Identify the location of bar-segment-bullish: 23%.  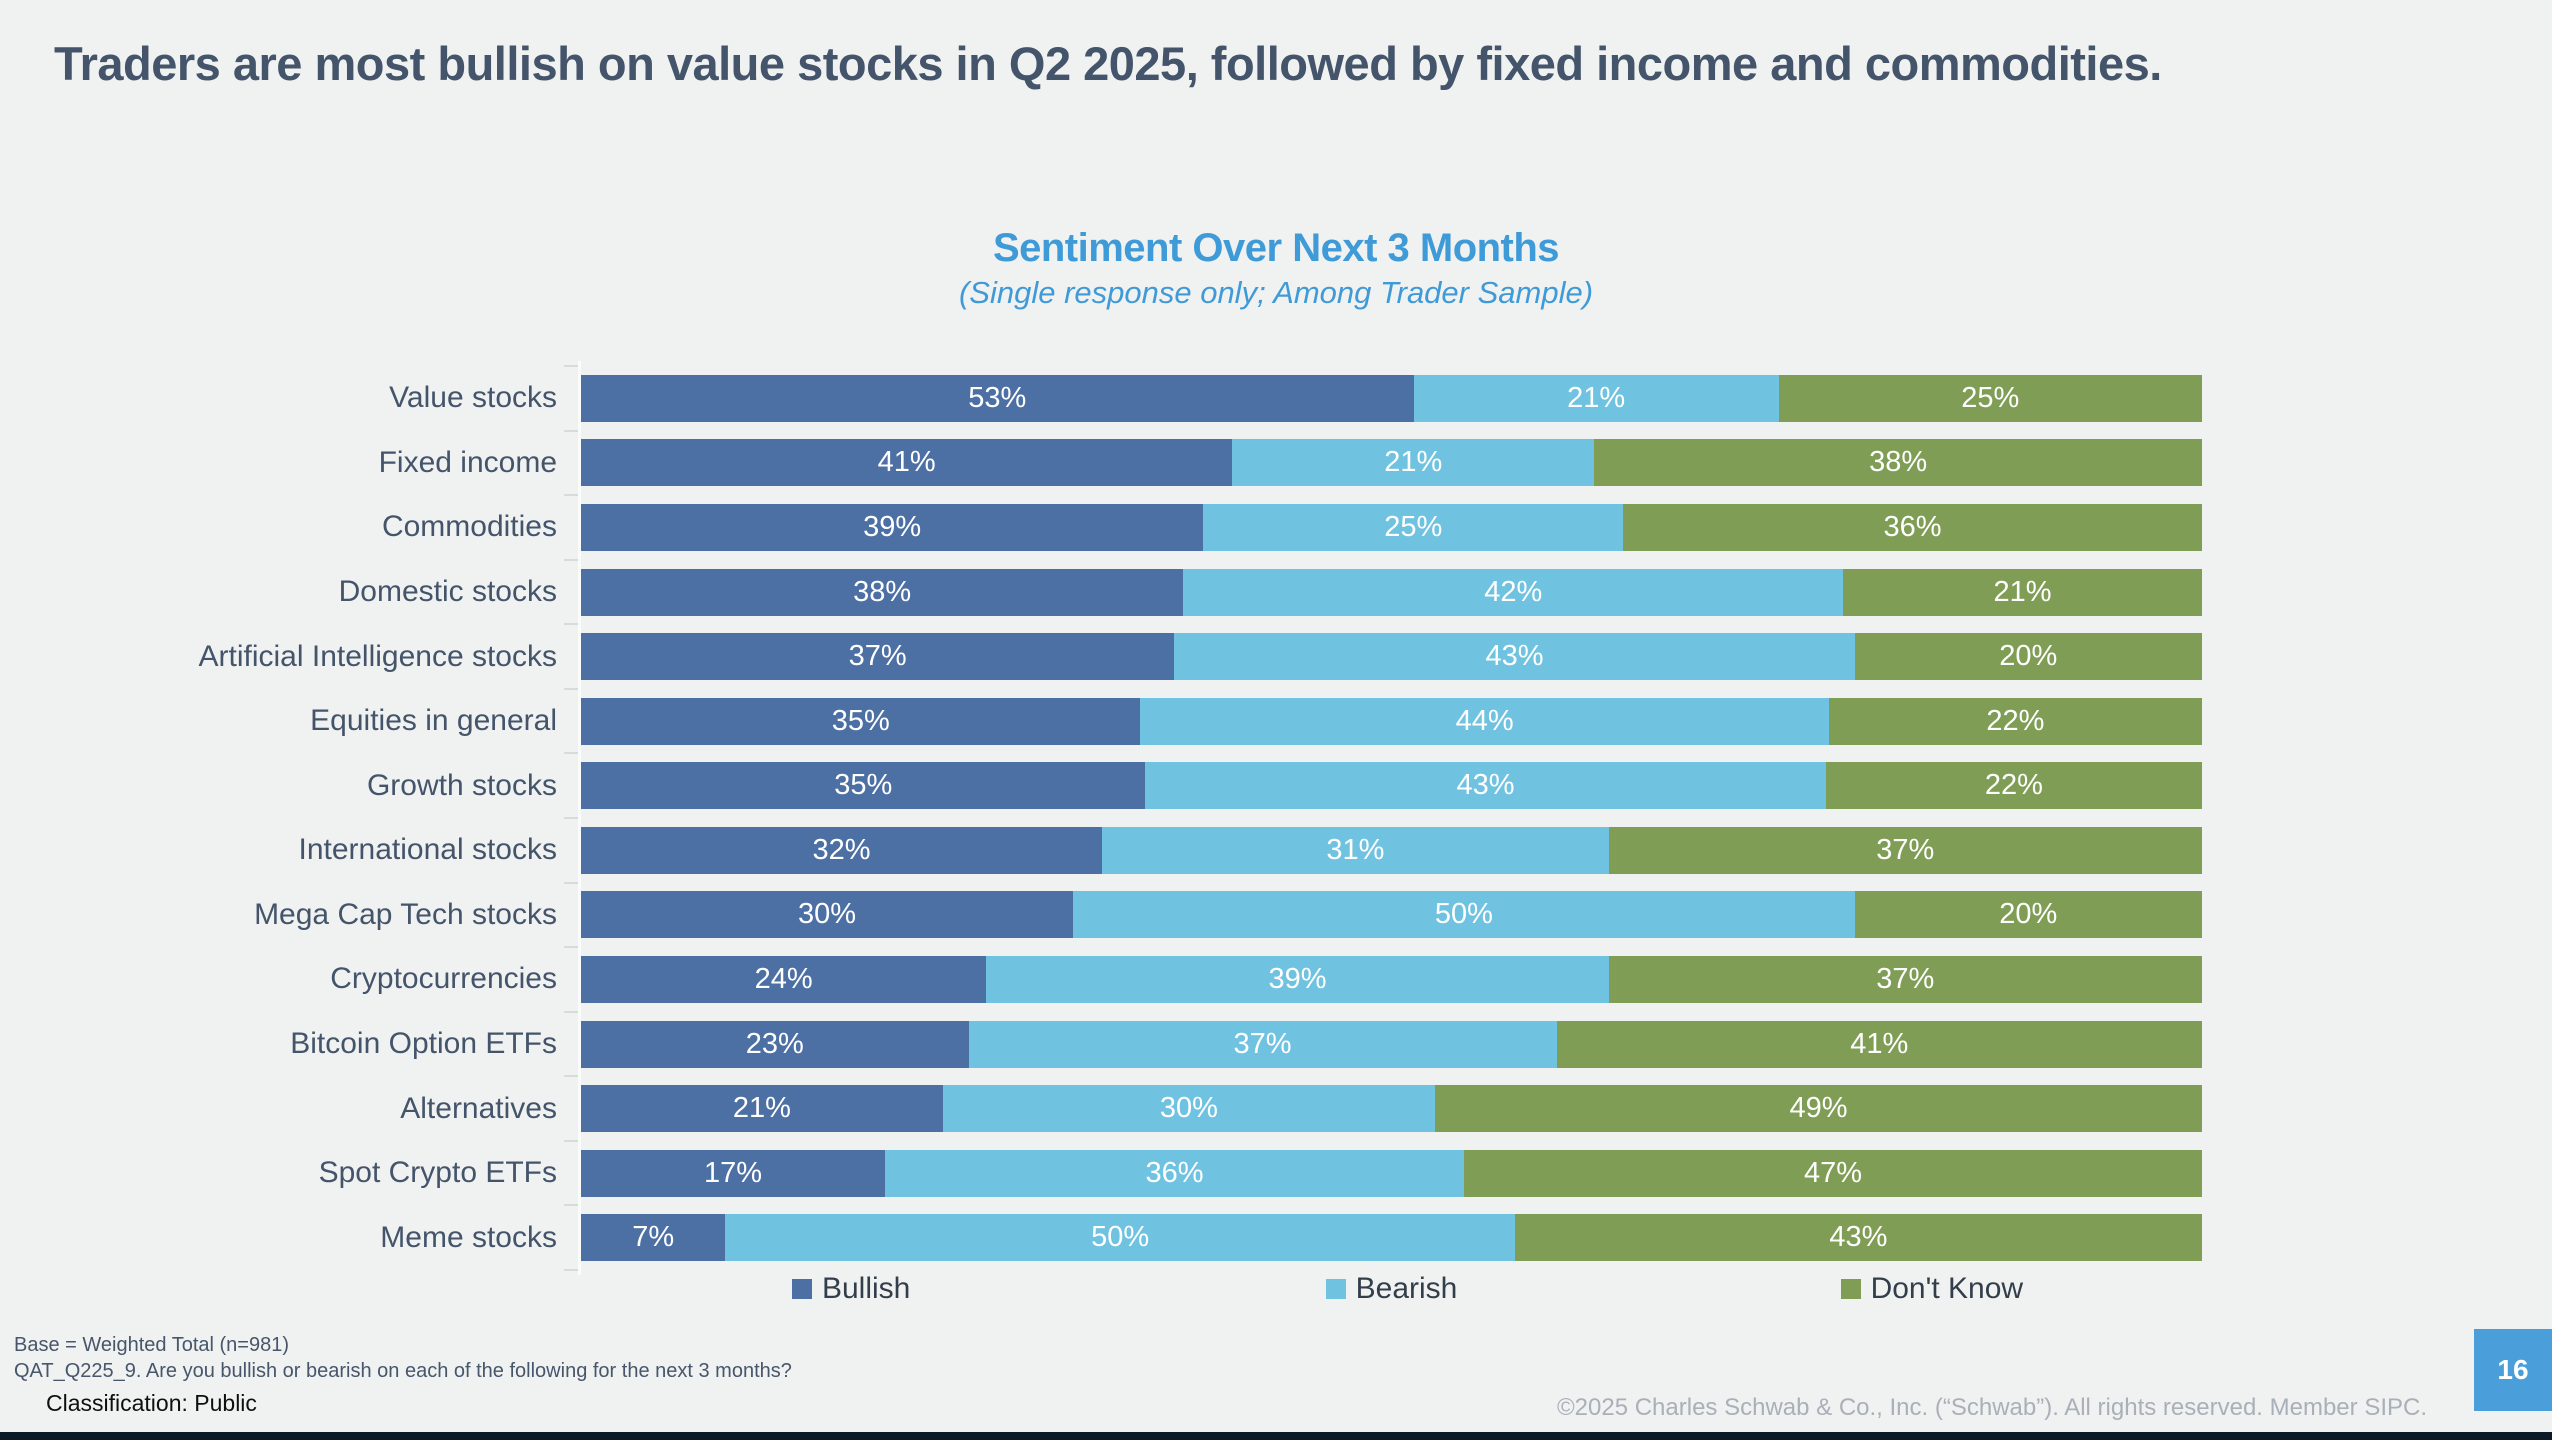
(775, 1044).